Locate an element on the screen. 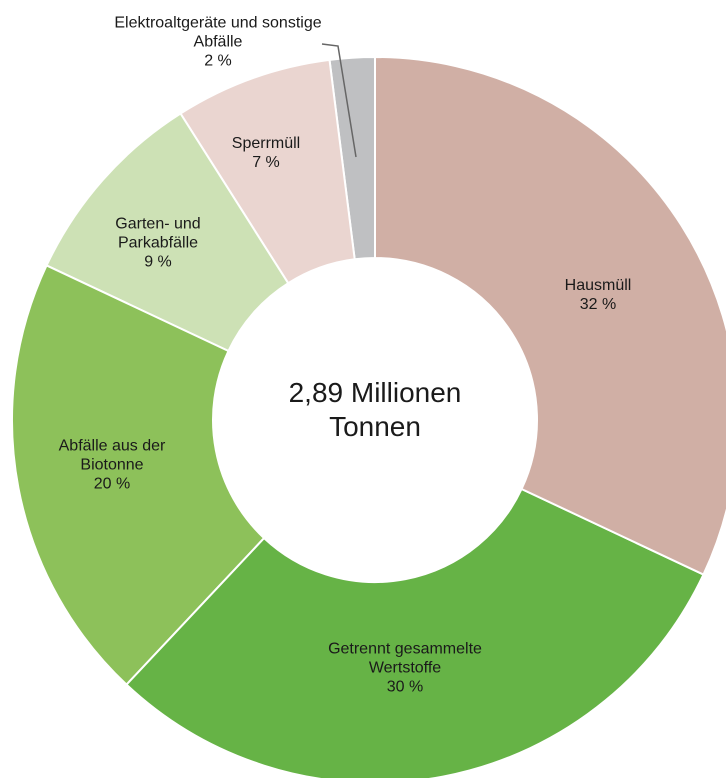  value-label: 32 % is located at coordinates (598, 304).